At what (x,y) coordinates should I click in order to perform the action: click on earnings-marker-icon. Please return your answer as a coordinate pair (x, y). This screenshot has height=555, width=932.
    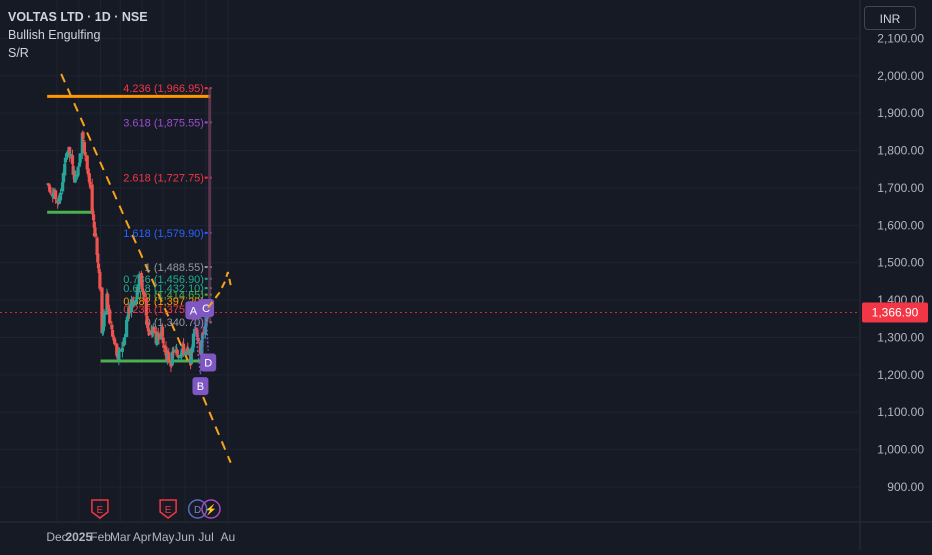
    Looking at the image, I should click on (100, 509).